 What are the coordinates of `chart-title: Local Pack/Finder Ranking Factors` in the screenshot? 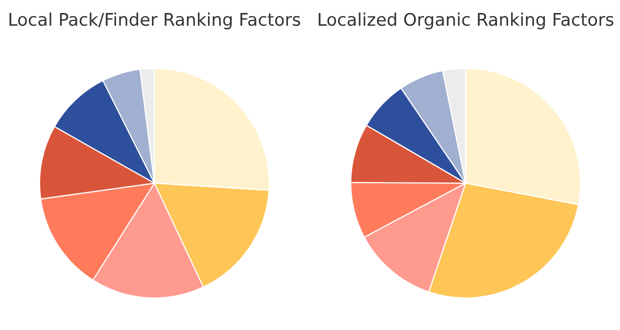 It's located at (155, 21).